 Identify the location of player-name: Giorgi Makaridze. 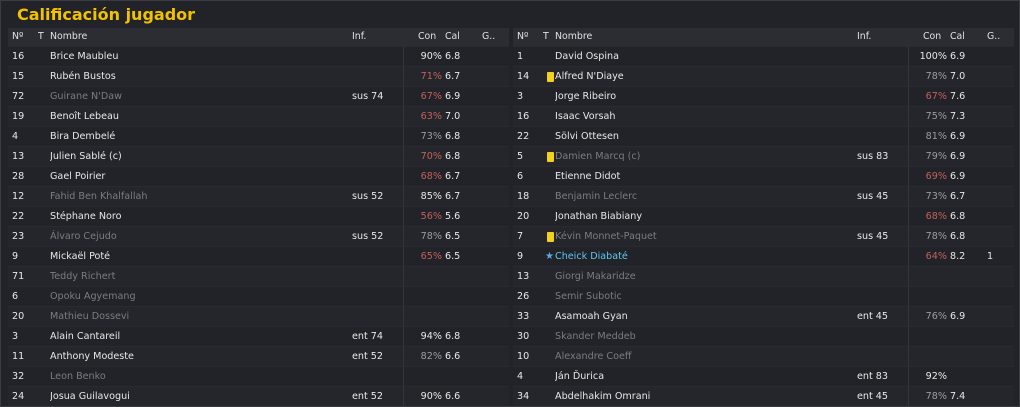
(595, 276).